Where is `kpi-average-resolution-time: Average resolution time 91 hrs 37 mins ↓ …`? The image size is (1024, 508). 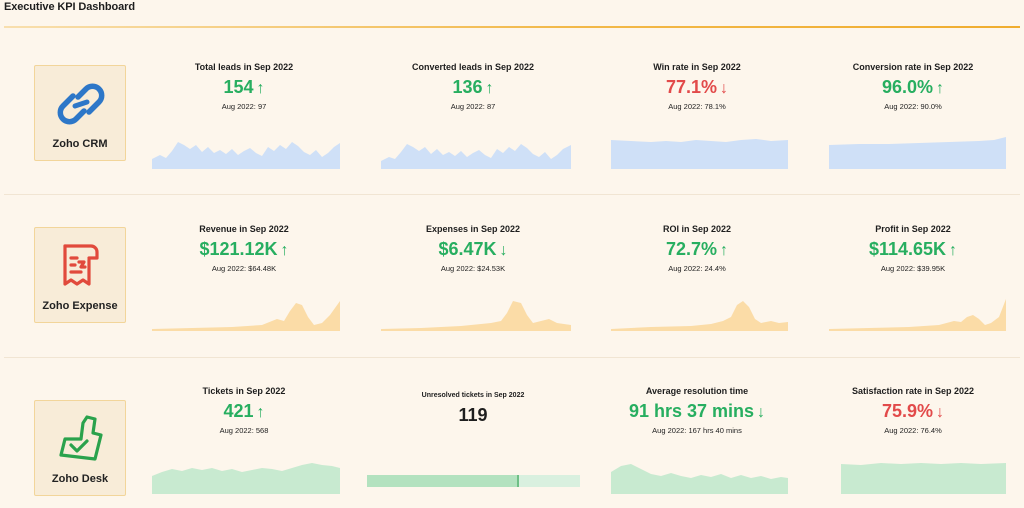
kpi-average-resolution-time: Average resolution time 91 hrs 37 mins ↓ … is located at coordinates (697, 410).